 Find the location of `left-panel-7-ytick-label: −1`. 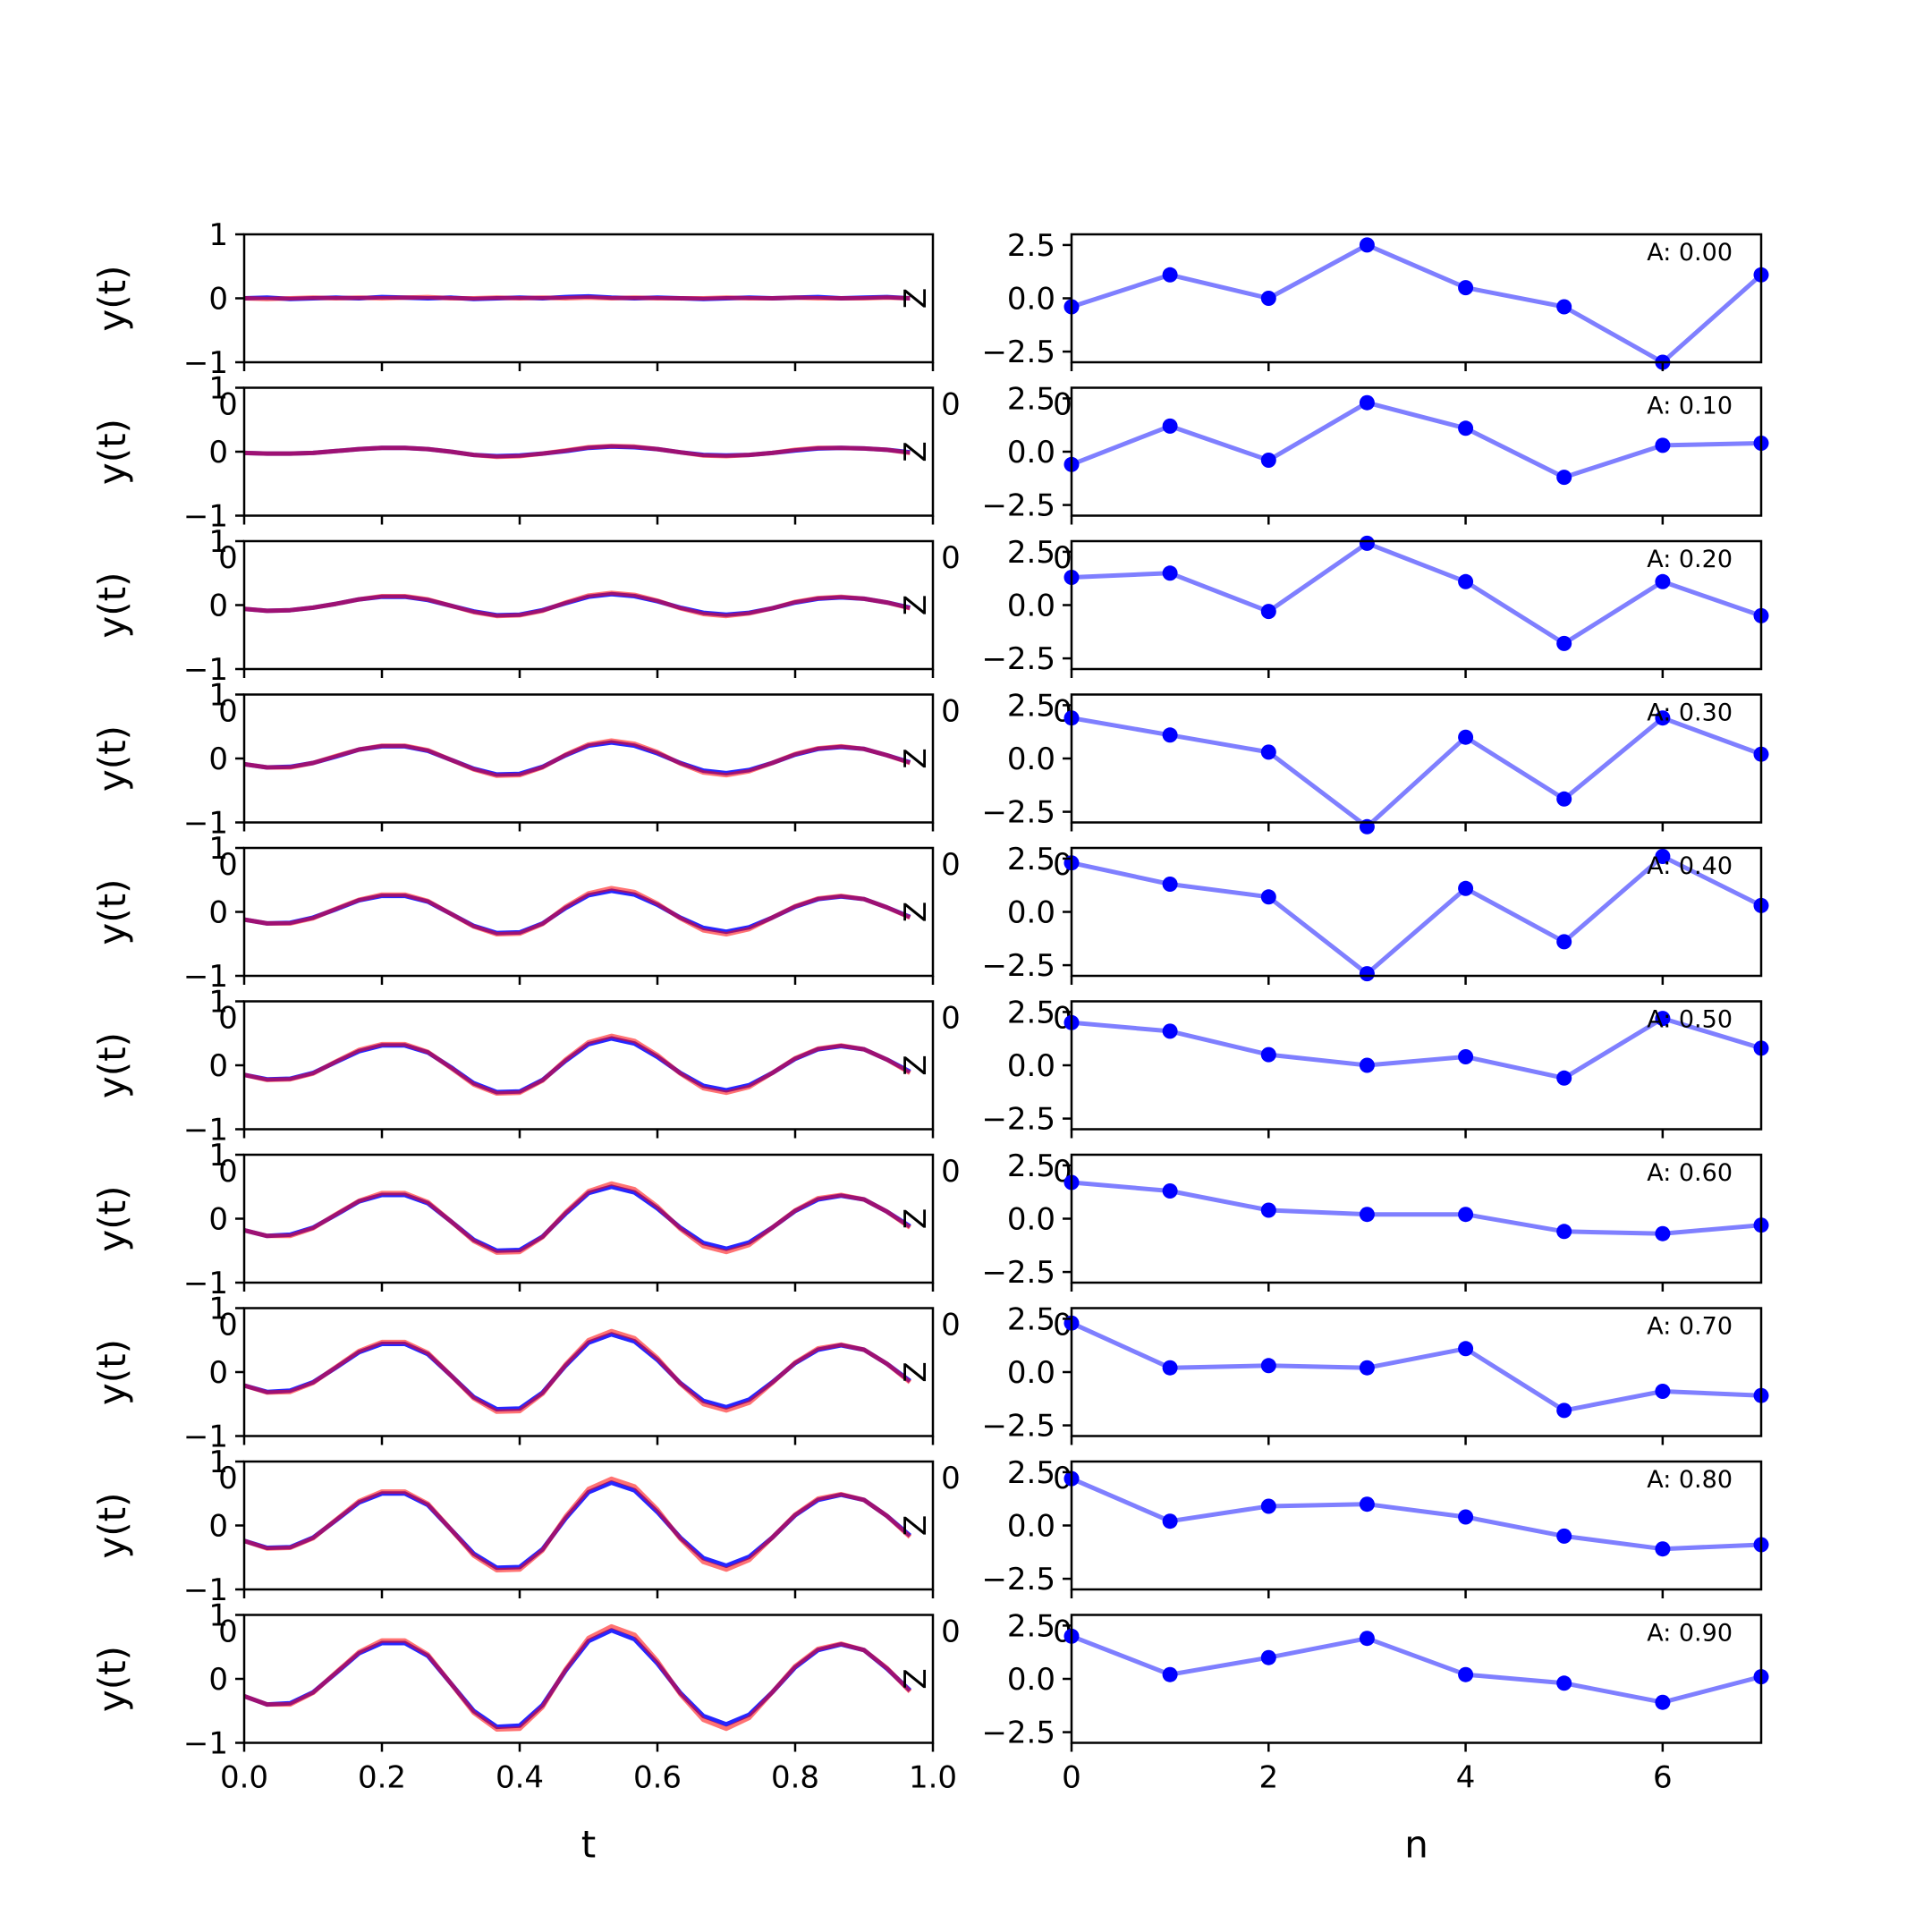

left-panel-7-ytick-label: −1 is located at coordinates (205, 1437).